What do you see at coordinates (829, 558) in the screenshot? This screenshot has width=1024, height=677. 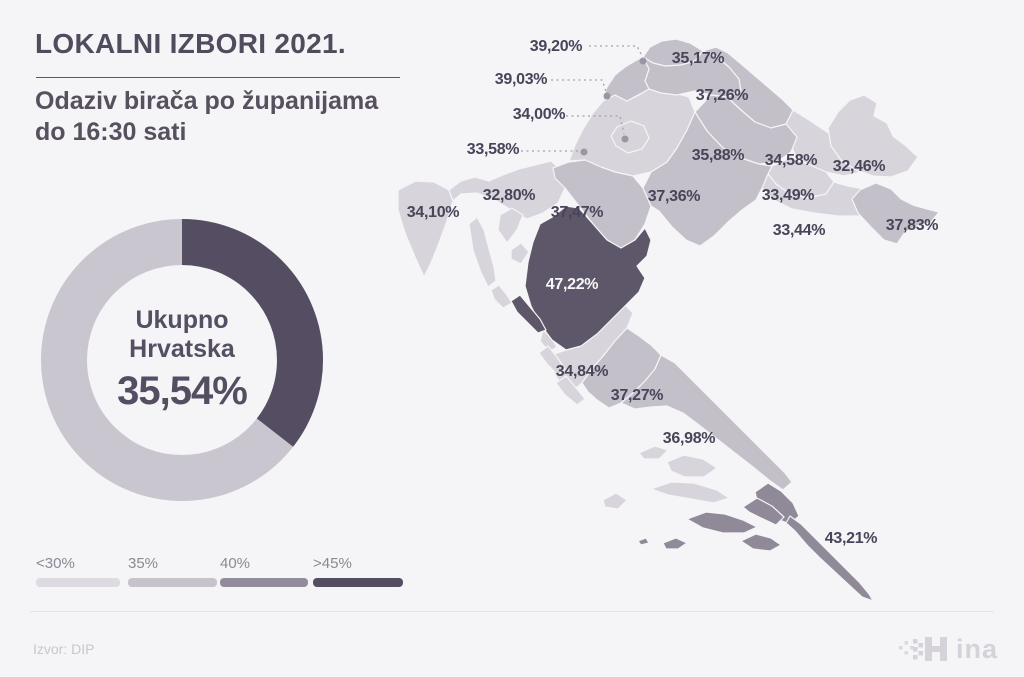 I see `county-shape-dubrovnik-strip` at bounding box center [829, 558].